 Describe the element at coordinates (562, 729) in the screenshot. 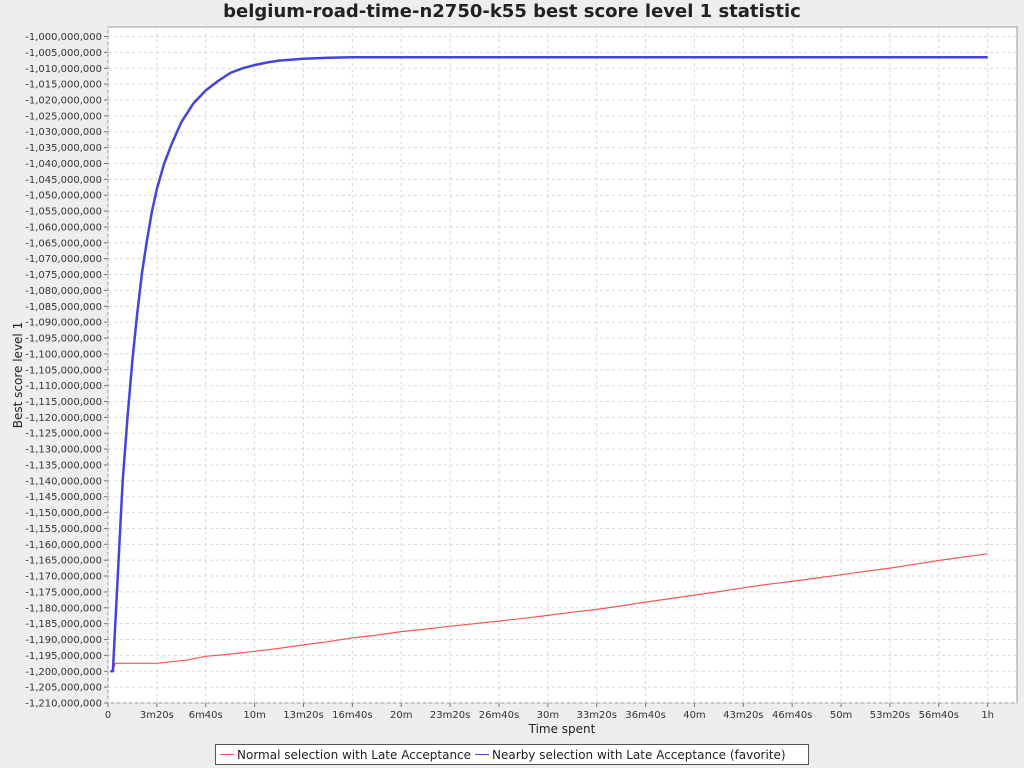

I see `x-axis-label: Time spent` at that location.